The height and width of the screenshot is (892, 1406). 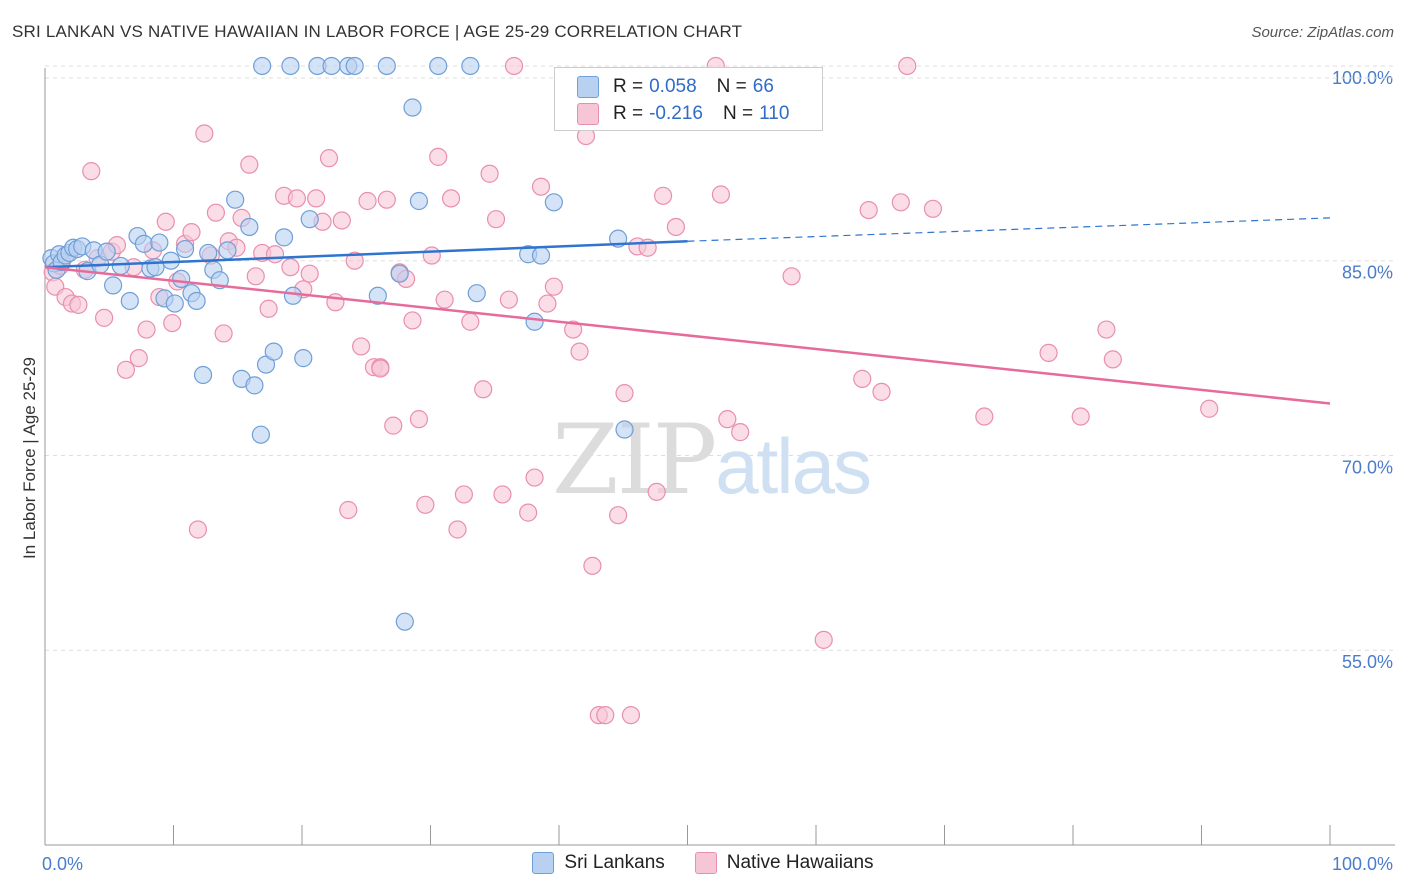 What do you see at coordinates (366, 254) in the screenshot?
I see `sri-lankan-trend-line` at bounding box center [366, 254].